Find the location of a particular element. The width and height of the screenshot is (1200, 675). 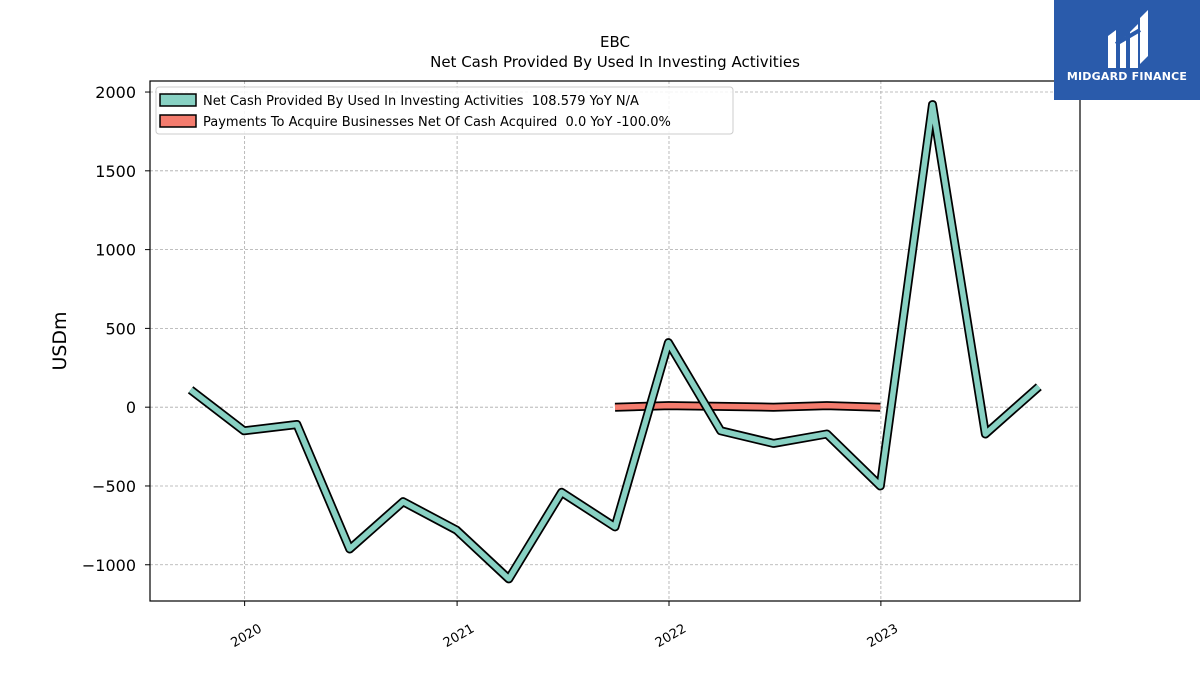

y-tick-label: −1000 is located at coordinates (109, 565).